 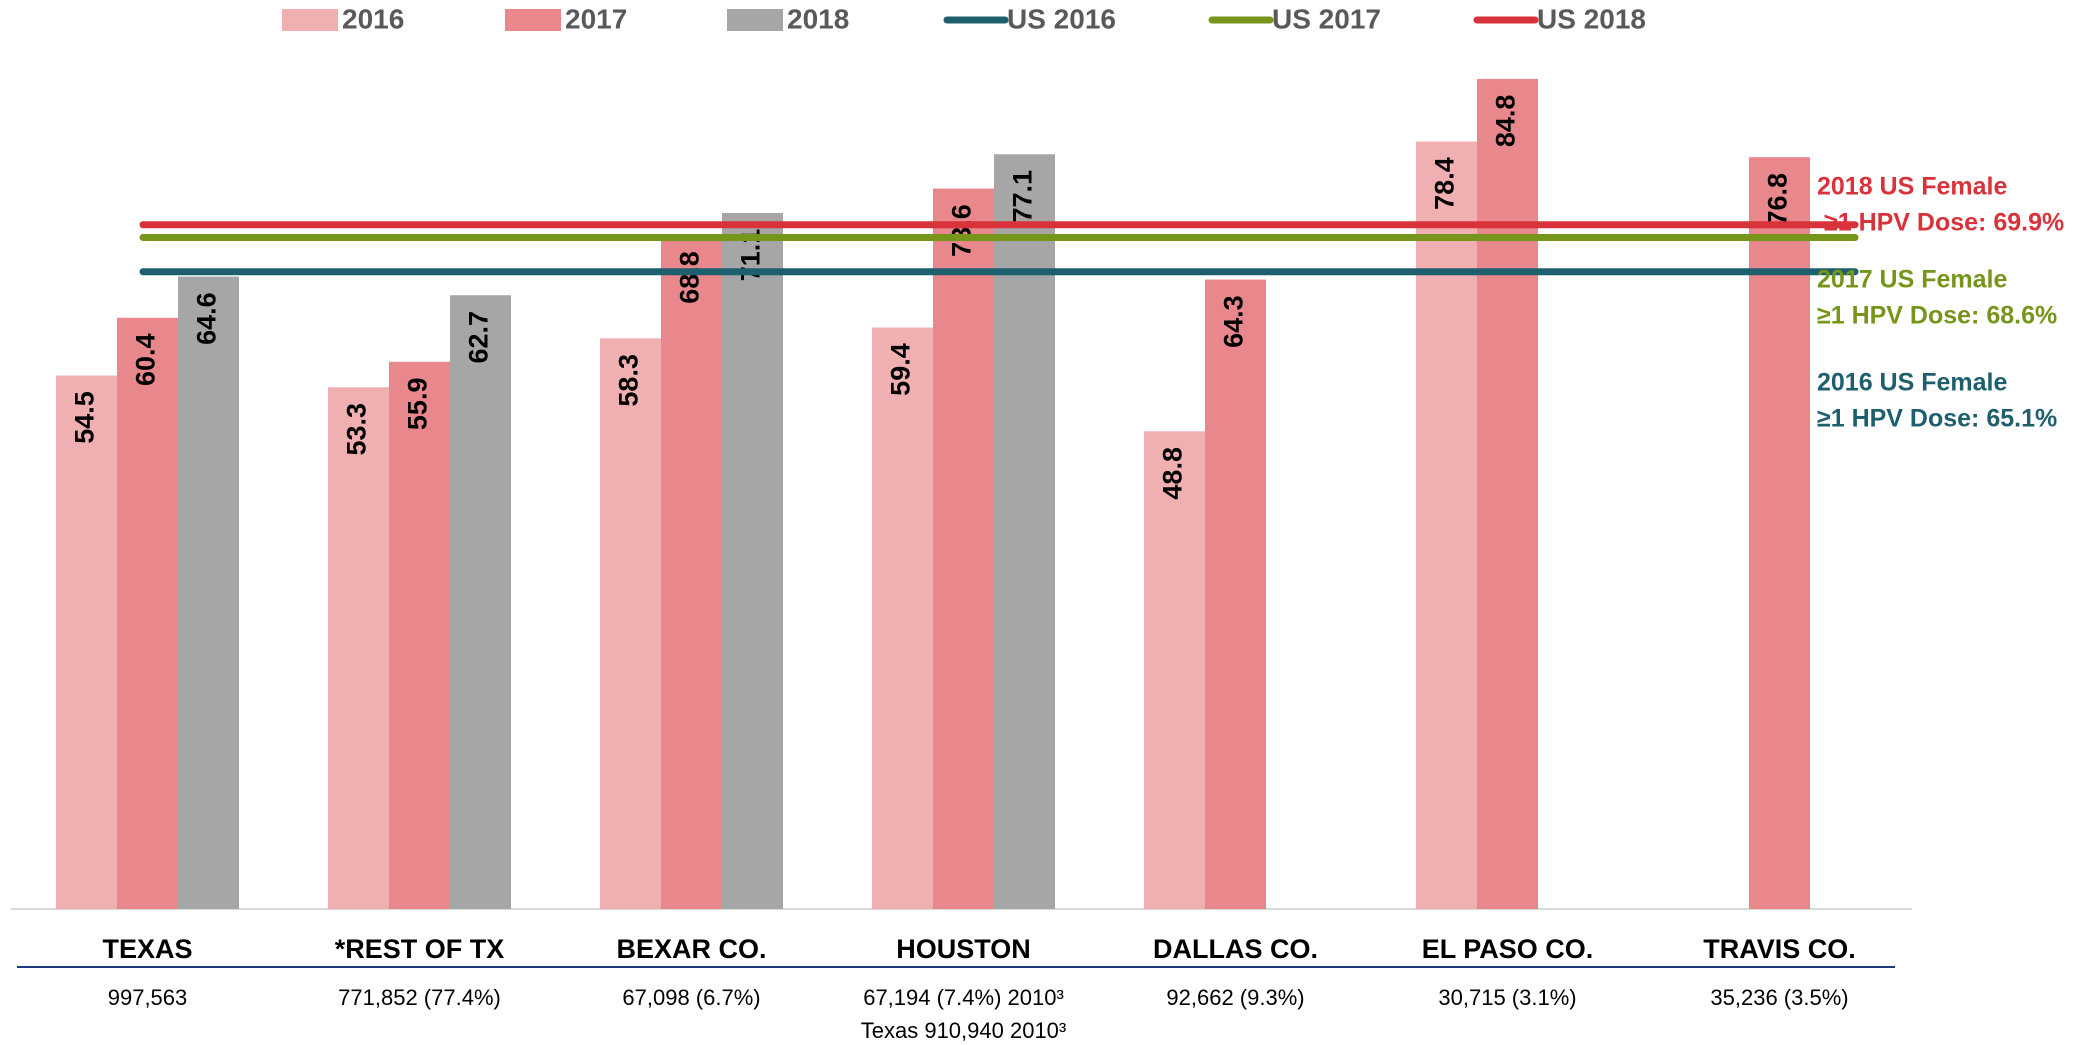 What do you see at coordinates (1912, 187) in the screenshot?
I see `annotation: 2018 US Female` at bounding box center [1912, 187].